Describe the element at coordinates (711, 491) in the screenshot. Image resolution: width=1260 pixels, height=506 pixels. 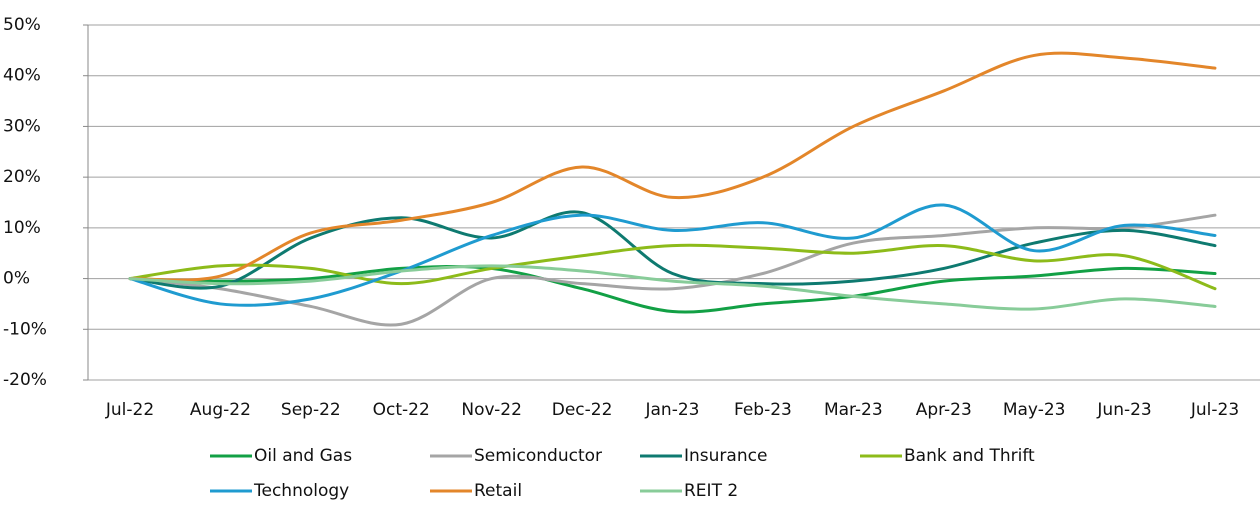
I see `legend-label: REIT 2` at that location.